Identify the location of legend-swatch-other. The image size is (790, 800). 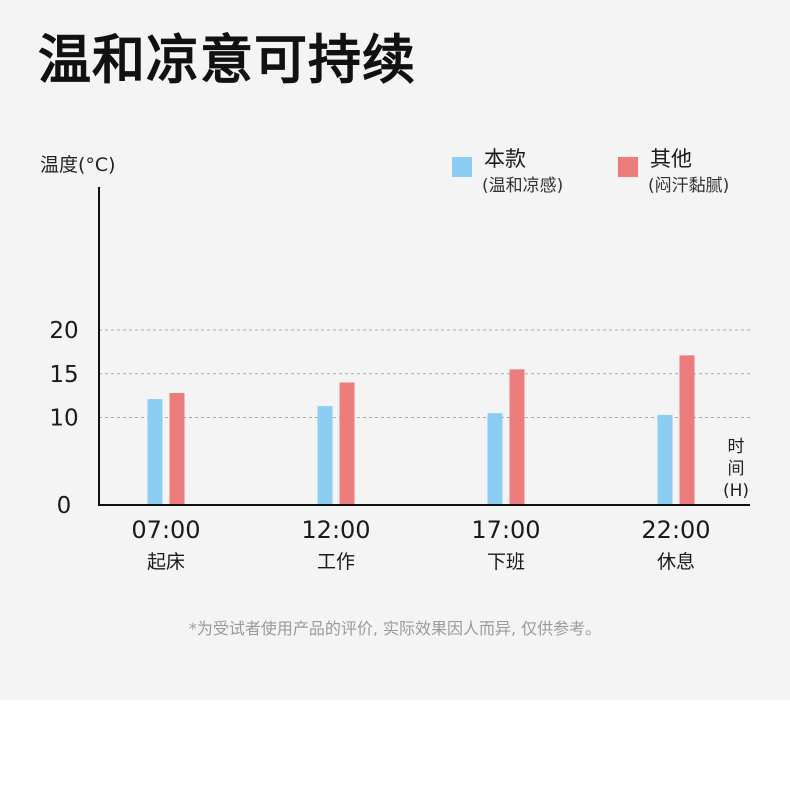
(628, 167).